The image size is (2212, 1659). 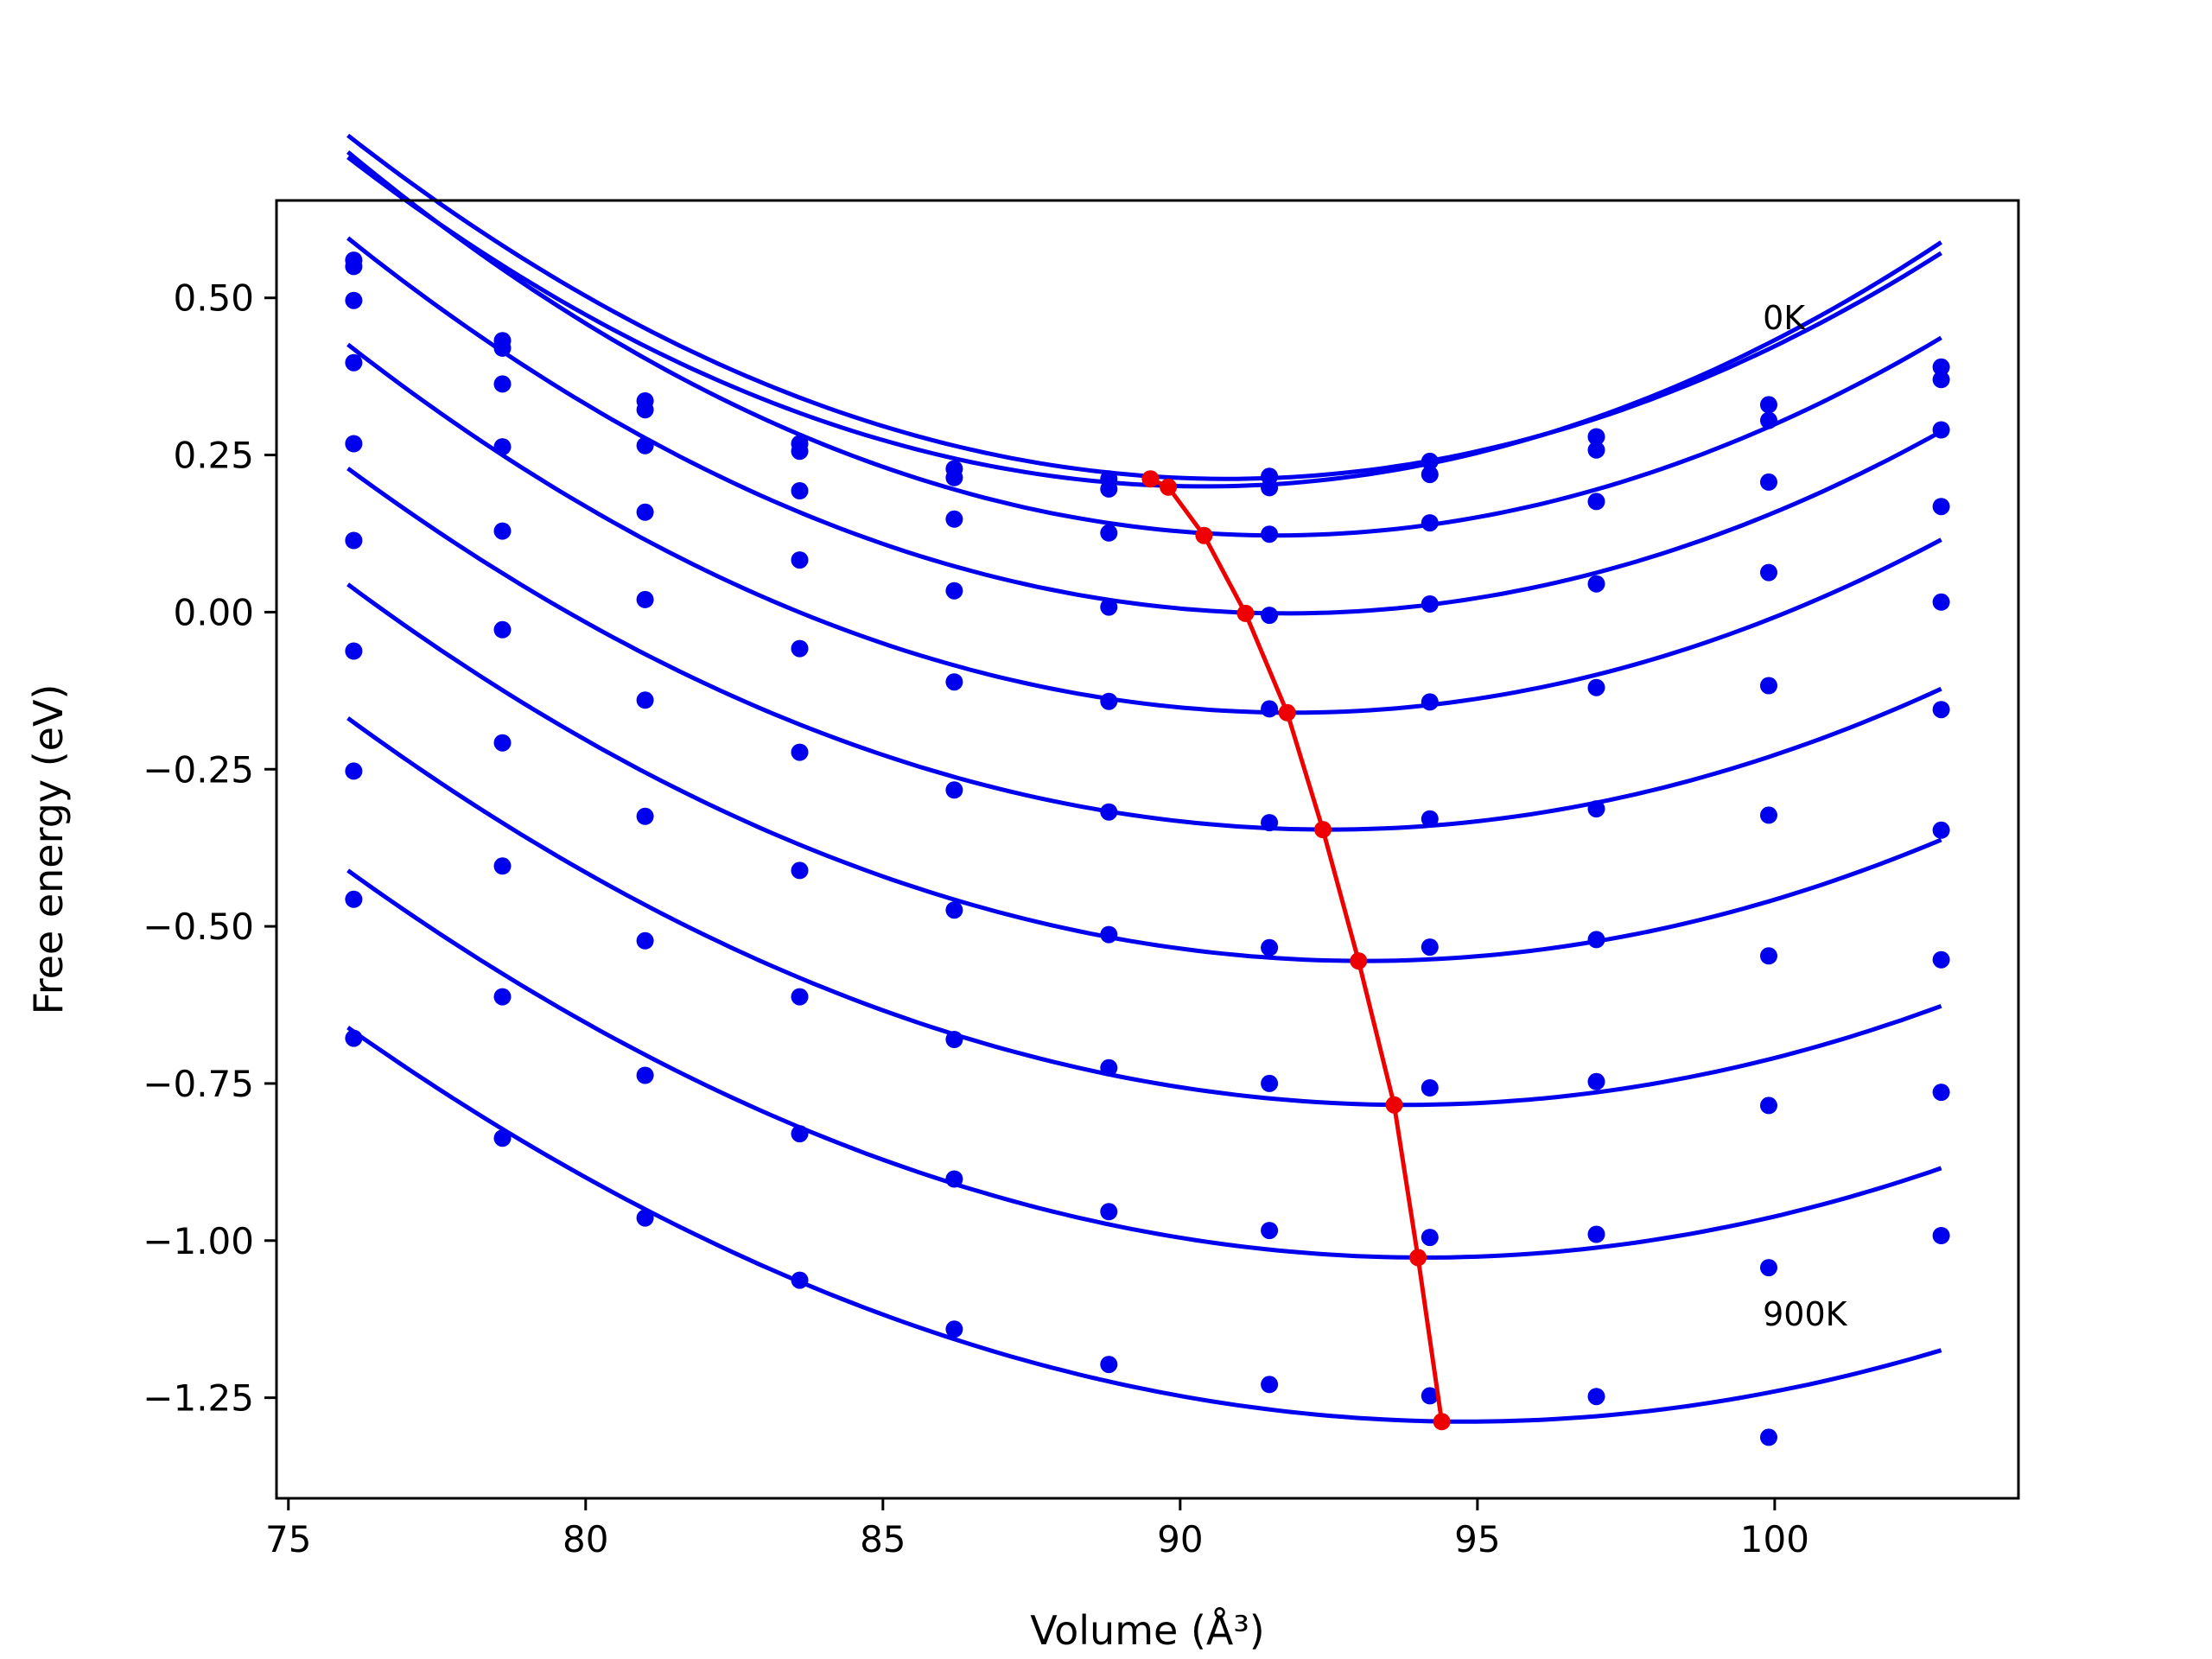 What do you see at coordinates (209, 848) in the screenshot?
I see `y-axis-ticks: 0.50 0.25 0.00 −0.25 −0.50 −0.75 −1.00 −1.25` at bounding box center [209, 848].